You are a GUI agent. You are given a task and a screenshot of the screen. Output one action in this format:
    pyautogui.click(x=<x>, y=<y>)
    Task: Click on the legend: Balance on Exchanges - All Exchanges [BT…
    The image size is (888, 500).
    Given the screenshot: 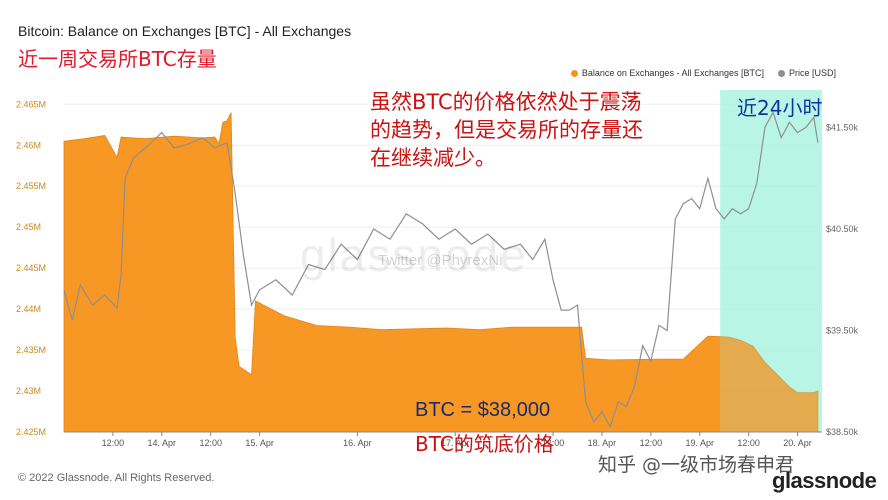 What is the action you would take?
    pyautogui.click(x=703, y=73)
    